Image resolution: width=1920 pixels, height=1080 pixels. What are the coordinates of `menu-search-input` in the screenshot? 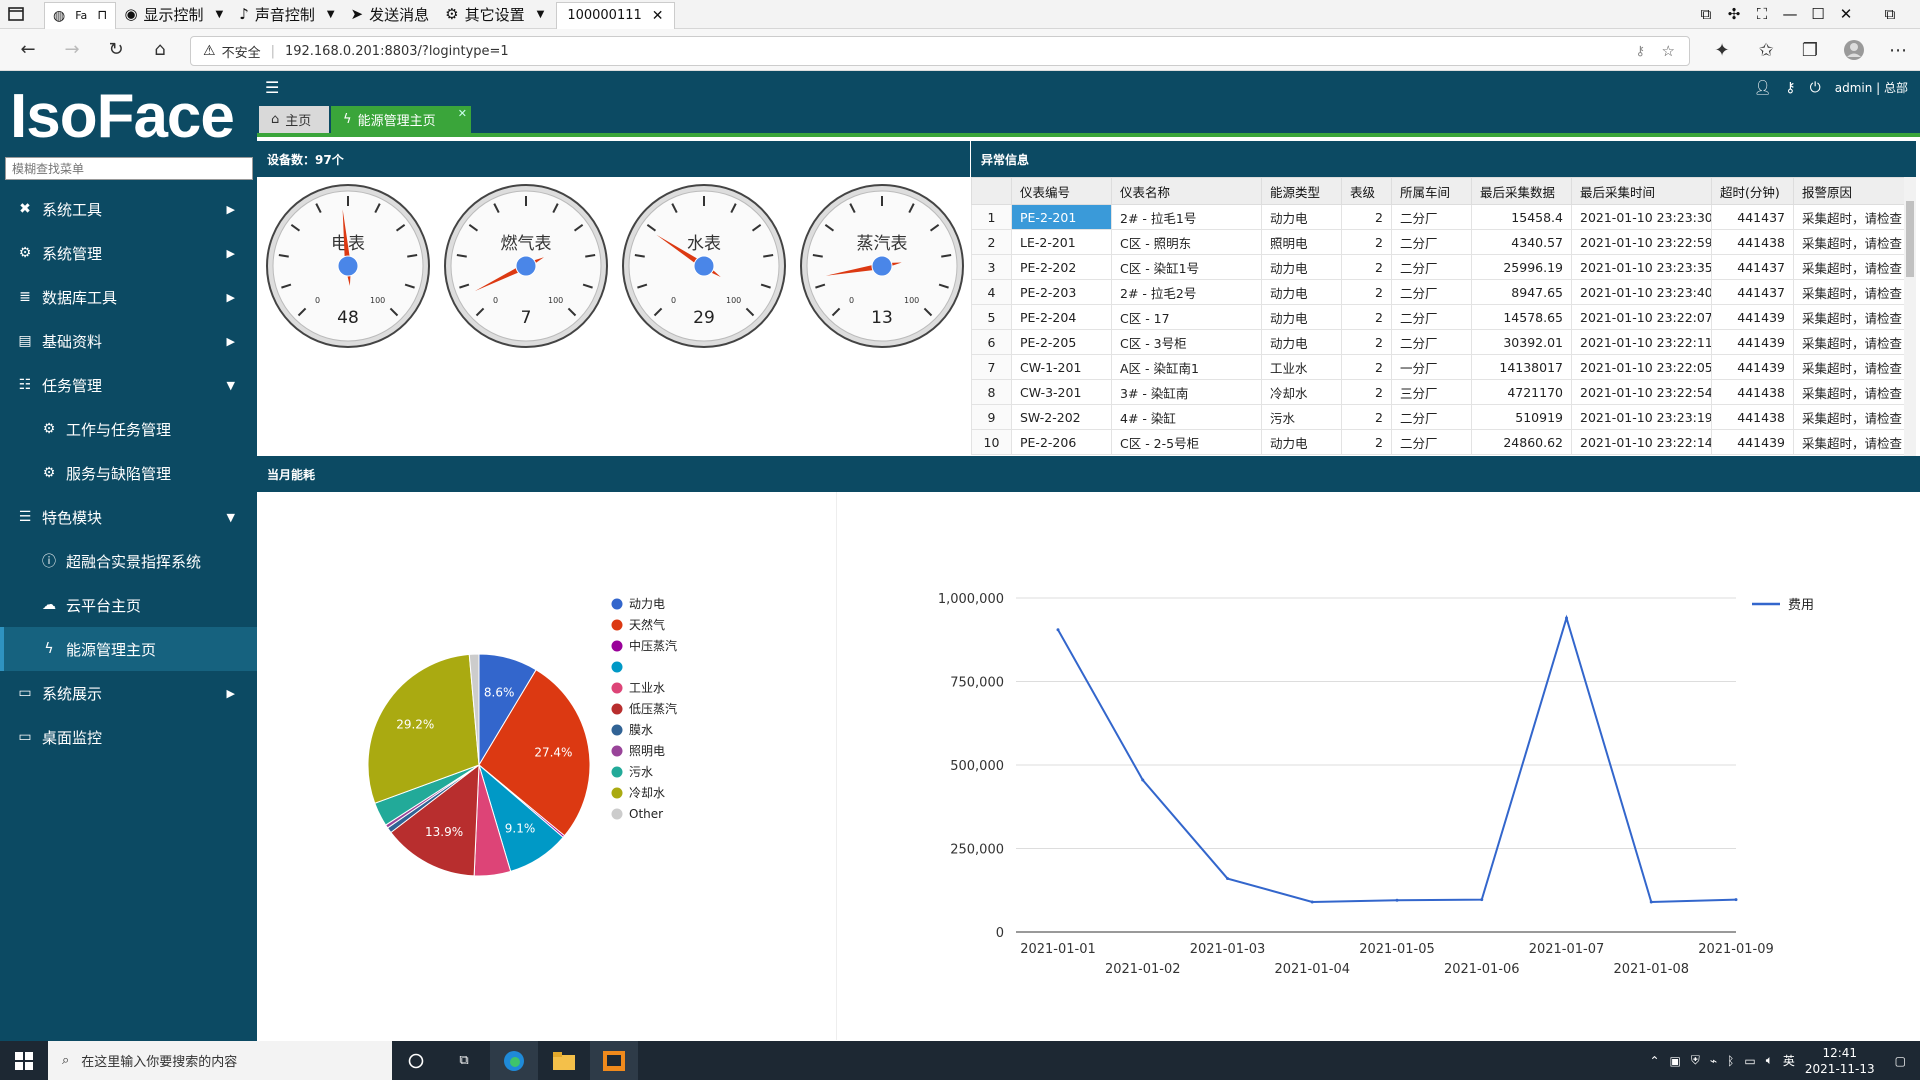 It's located at (129, 168).